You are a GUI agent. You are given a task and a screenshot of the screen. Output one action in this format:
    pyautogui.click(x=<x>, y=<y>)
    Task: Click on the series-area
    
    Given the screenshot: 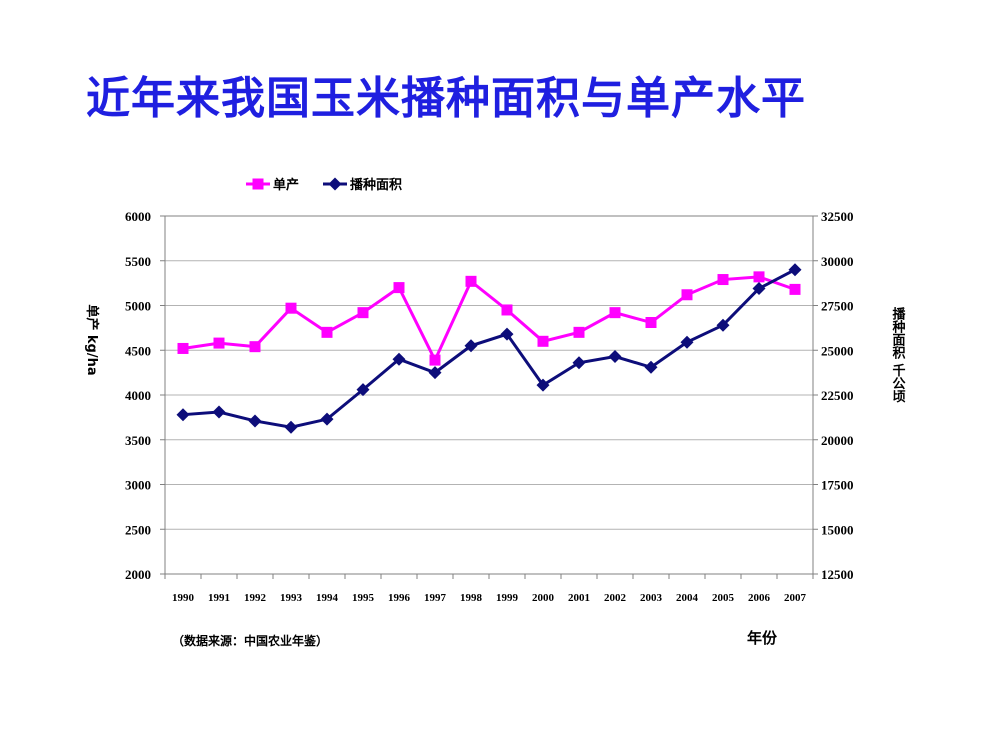 What is the action you would take?
    pyautogui.click(x=489, y=348)
    